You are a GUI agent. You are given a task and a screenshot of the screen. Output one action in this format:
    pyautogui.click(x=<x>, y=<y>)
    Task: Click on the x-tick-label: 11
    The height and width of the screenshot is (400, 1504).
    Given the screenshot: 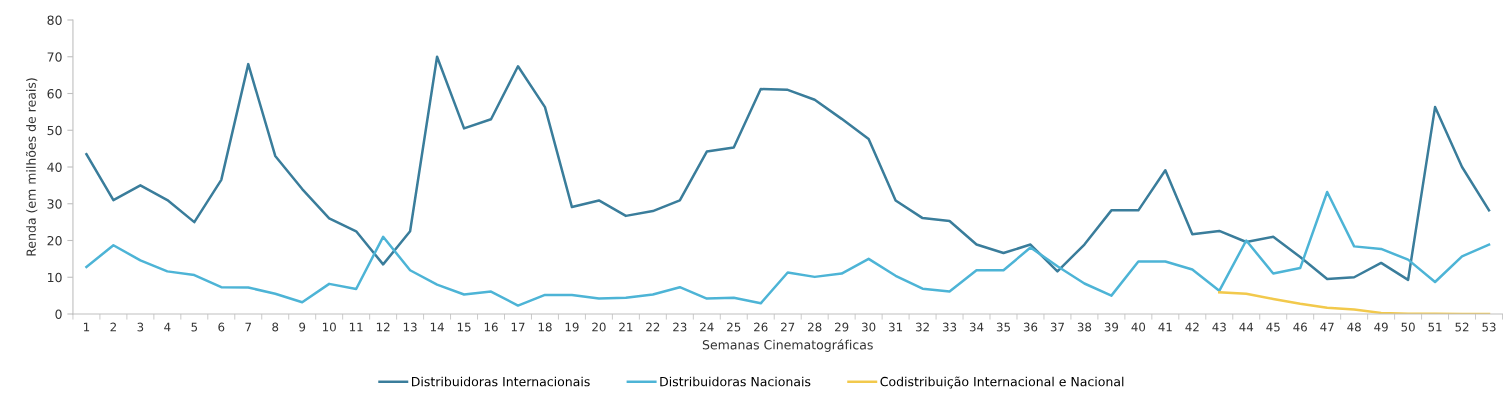 What is the action you would take?
    pyautogui.click(x=356, y=327)
    